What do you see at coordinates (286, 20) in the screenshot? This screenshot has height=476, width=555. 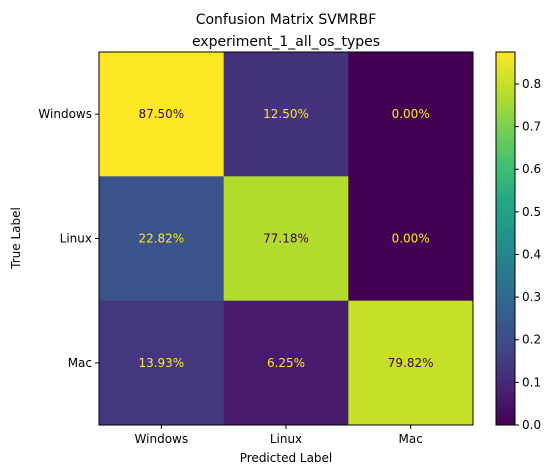 I see `chart-title: Confusion Matrix SVMRBF` at bounding box center [286, 20].